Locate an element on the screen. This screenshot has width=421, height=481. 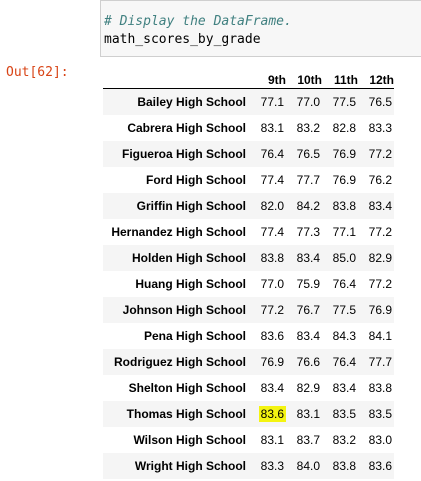
table-cell: 75.9 is located at coordinates (304, 284).